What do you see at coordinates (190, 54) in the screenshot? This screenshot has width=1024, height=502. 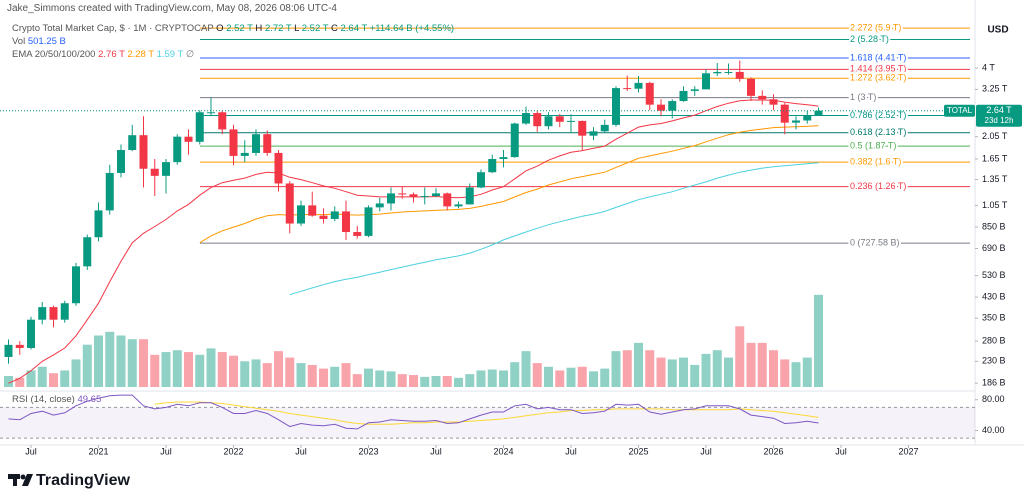 I see `ema-value: ∅` at bounding box center [190, 54].